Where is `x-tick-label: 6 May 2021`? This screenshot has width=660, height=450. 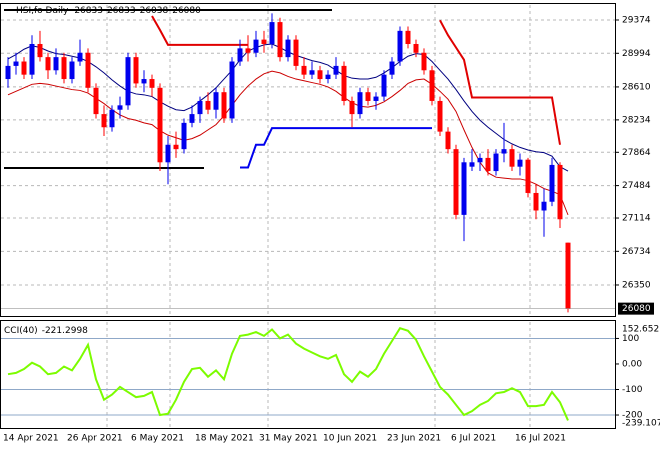 x-tick-label: 6 May 2021 is located at coordinates (157, 439).